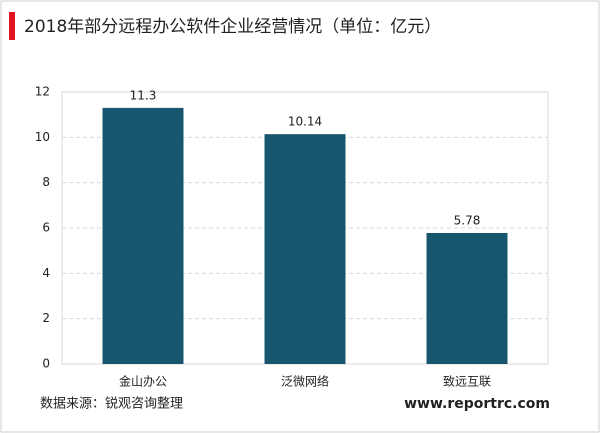 The image size is (600, 433). Describe the element at coordinates (467, 382) in the screenshot. I see `x-tick-label: 致远互联` at that location.